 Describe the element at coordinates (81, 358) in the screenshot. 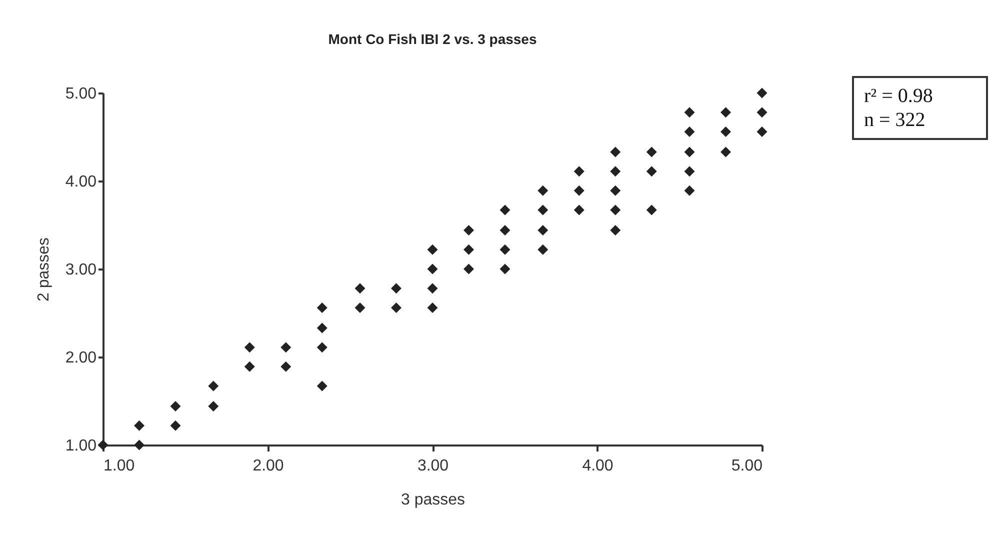

I see `y-tick-label: 2.00` at that location.